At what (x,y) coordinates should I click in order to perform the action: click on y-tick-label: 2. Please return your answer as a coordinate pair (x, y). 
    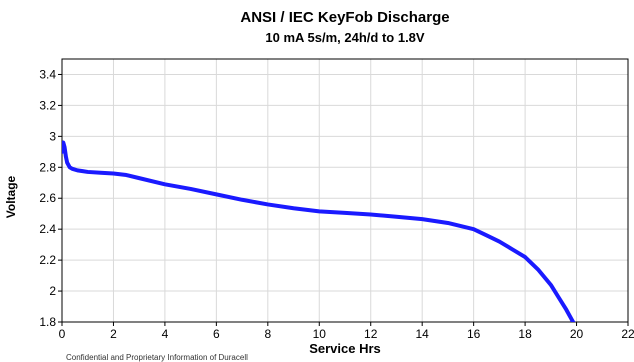
    Looking at the image, I should click on (52, 291).